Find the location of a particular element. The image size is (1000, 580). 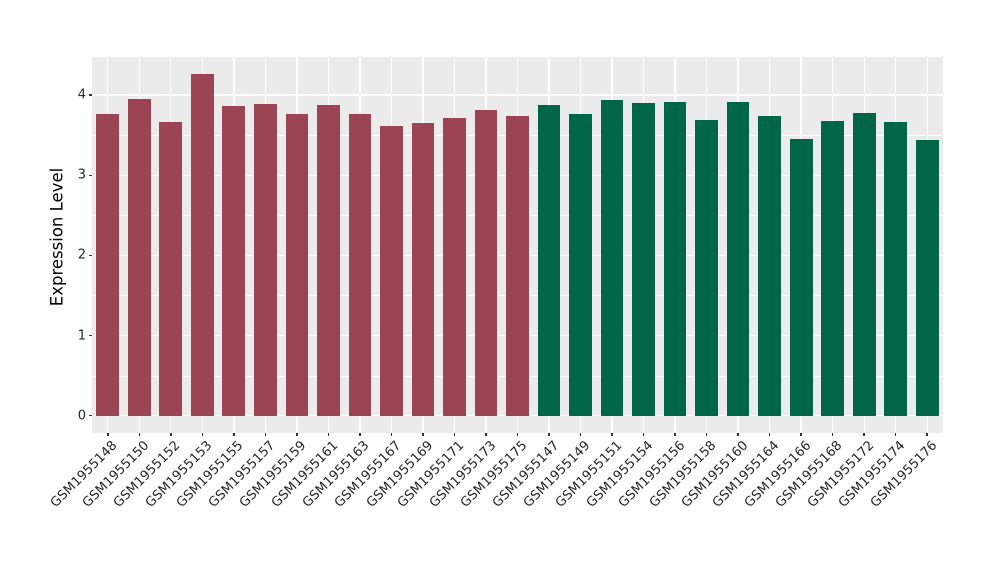

y-tick-label: 0 is located at coordinates (81, 416).